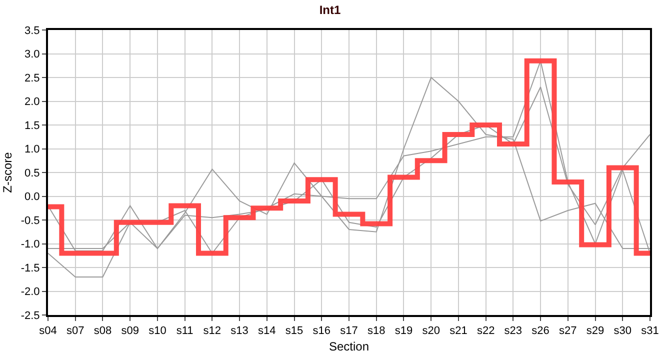  What do you see at coordinates (568, 331) in the screenshot?
I see `x-tick-label: s27` at bounding box center [568, 331].